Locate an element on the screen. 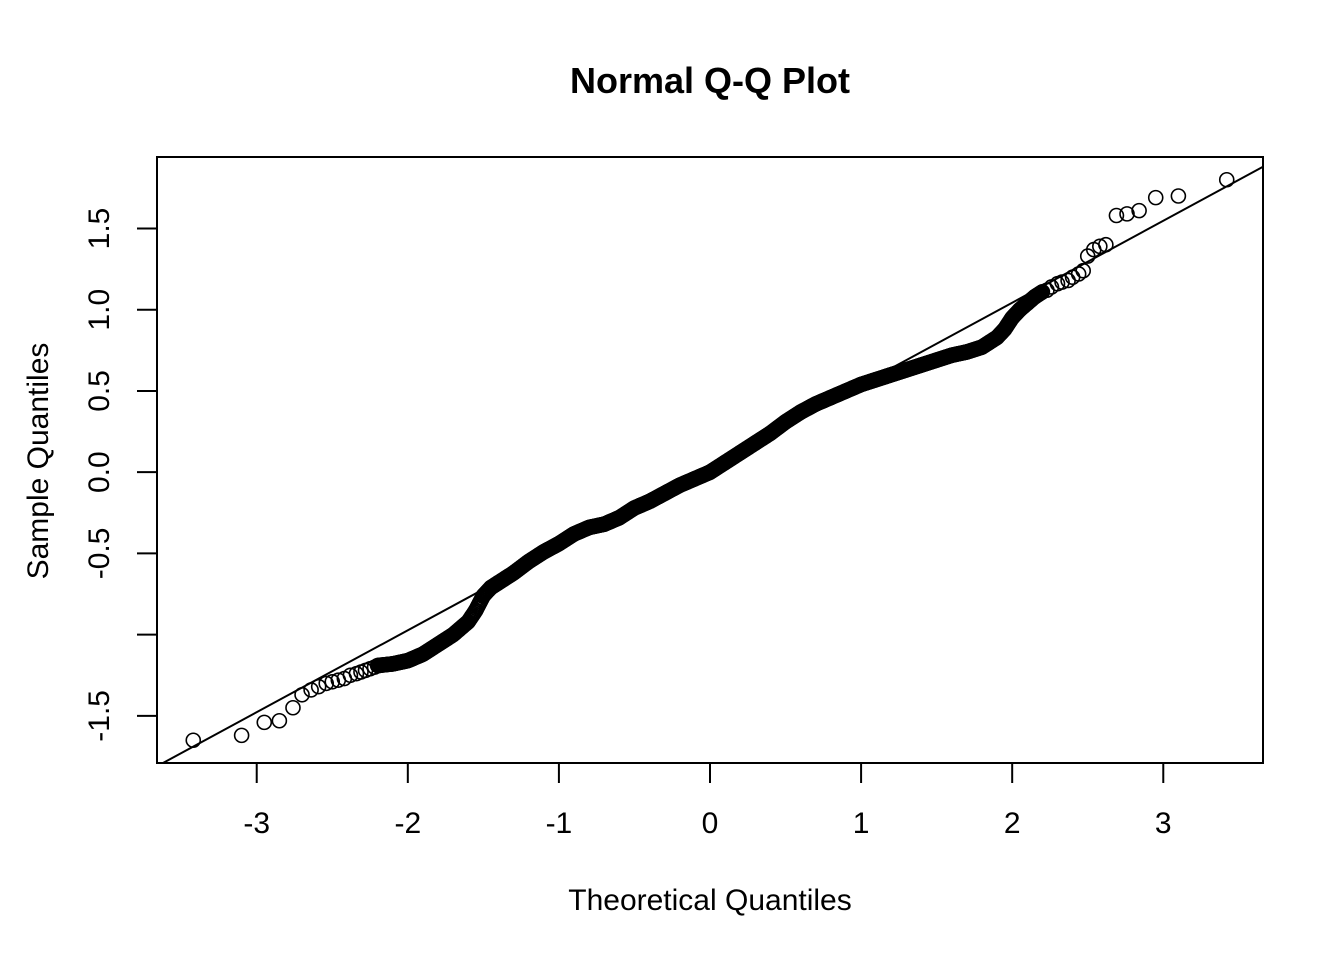 The height and width of the screenshot is (960, 1344). x-axis-label: Theoretical Quantiles is located at coordinates (709, 900).